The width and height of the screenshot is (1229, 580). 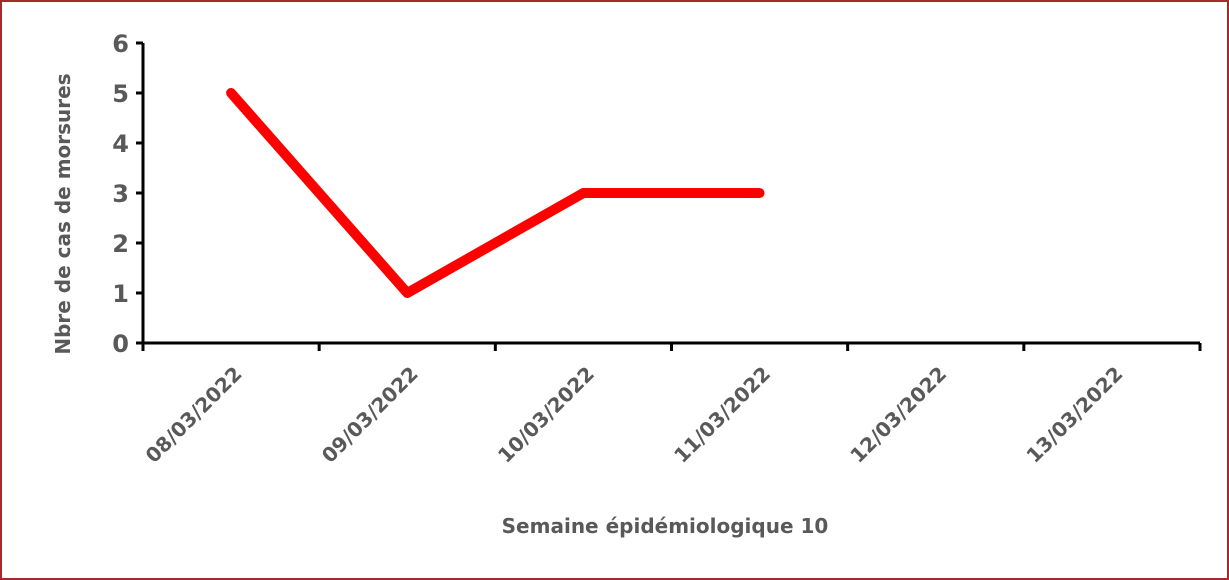 I want to click on y-tick-label: 1, so click(x=120, y=294).